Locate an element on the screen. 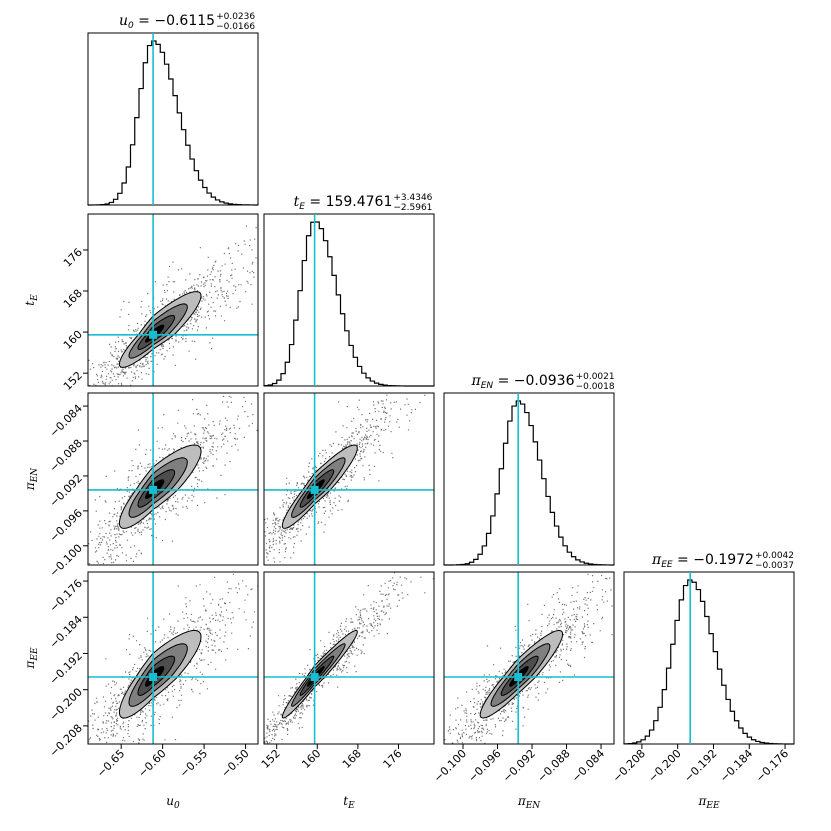  panel-frame-piEE-tE is located at coordinates (349, 658).